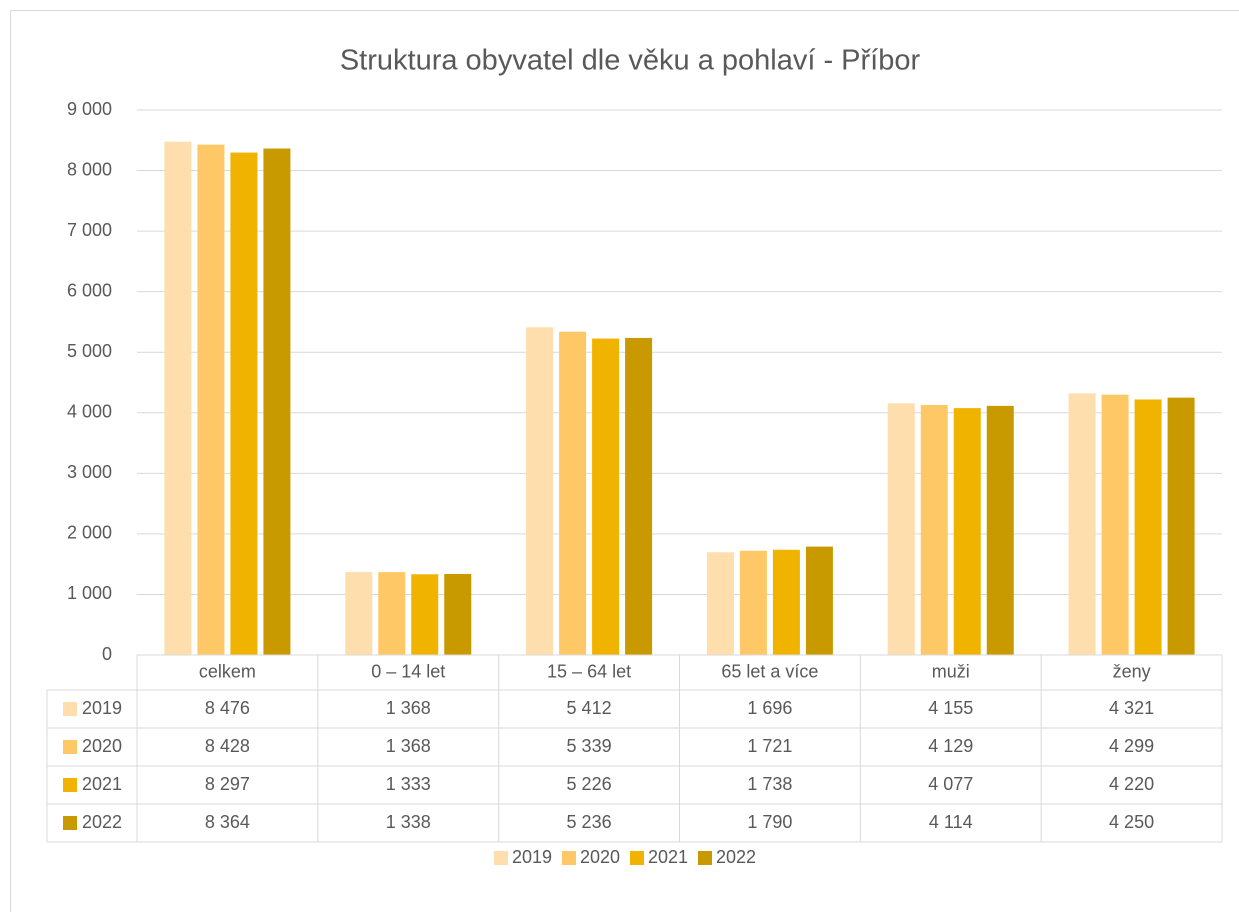 The width and height of the screenshot is (1239, 912). Describe the element at coordinates (951, 671) in the screenshot. I see `x-tick-label: muži` at that location.